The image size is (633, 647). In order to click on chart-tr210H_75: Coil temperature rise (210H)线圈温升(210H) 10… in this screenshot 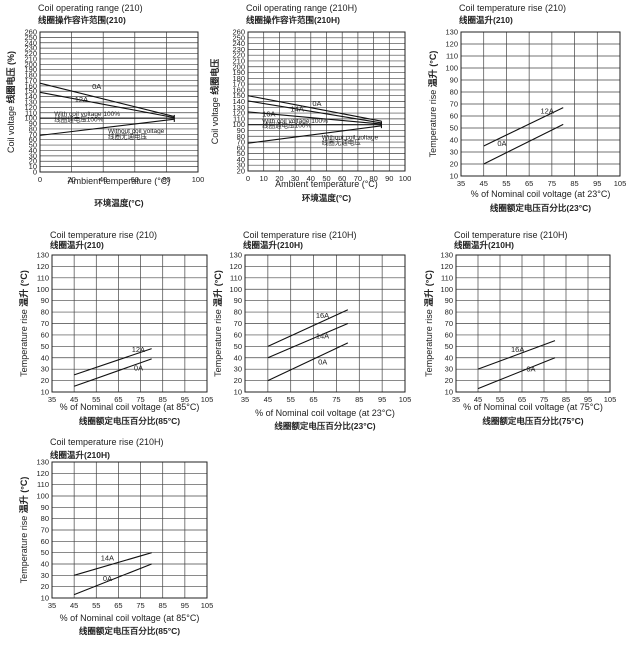, I will do `click(519, 328)`.